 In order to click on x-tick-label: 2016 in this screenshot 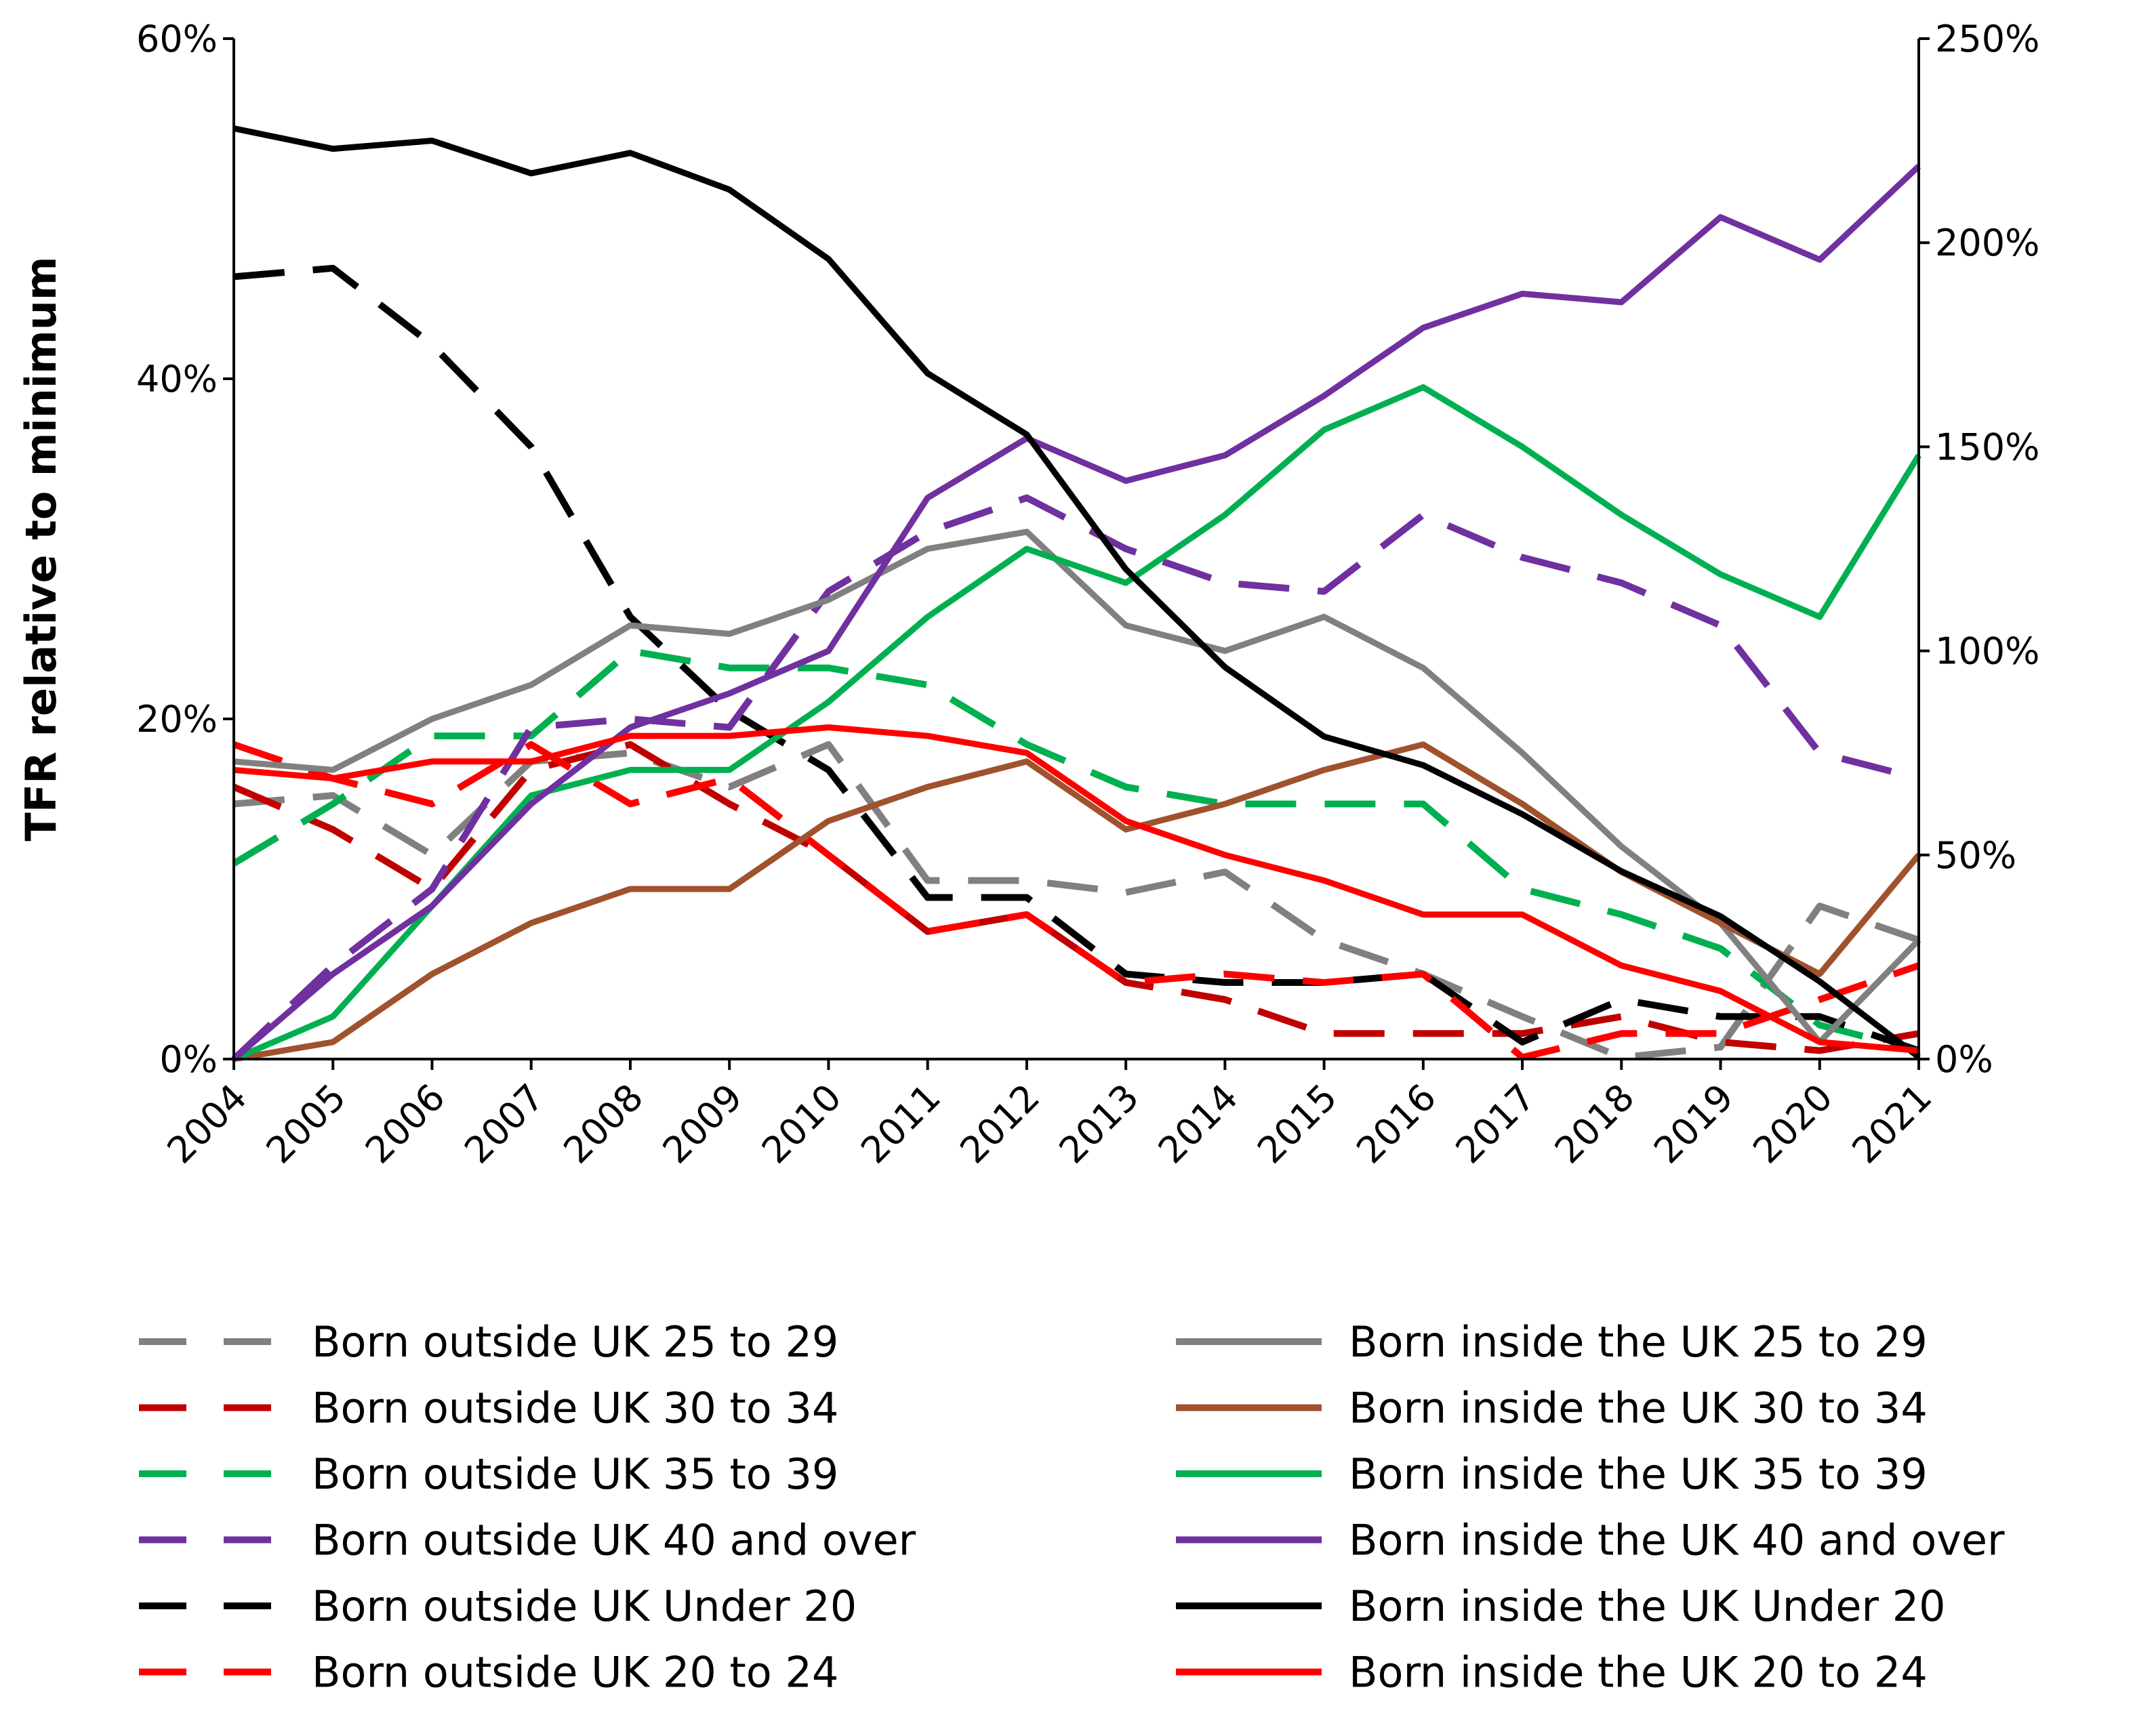, I will do `click(1396, 1124)`.